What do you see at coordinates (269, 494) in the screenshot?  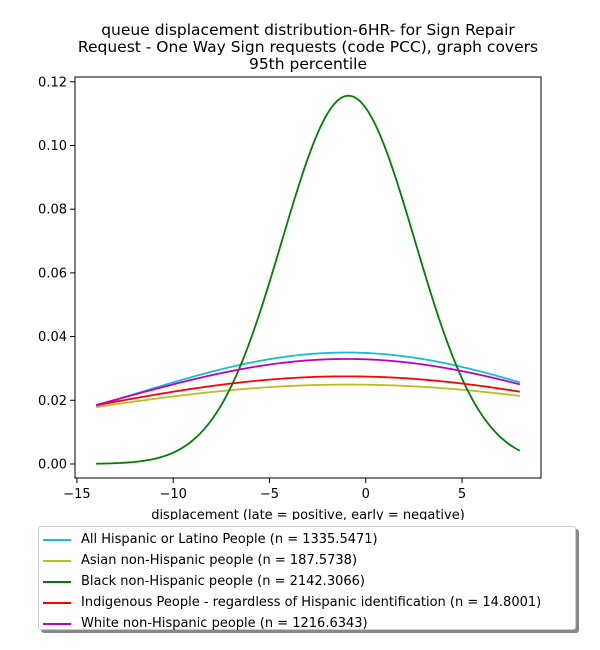 I see `x-tick-label: −5` at bounding box center [269, 494].